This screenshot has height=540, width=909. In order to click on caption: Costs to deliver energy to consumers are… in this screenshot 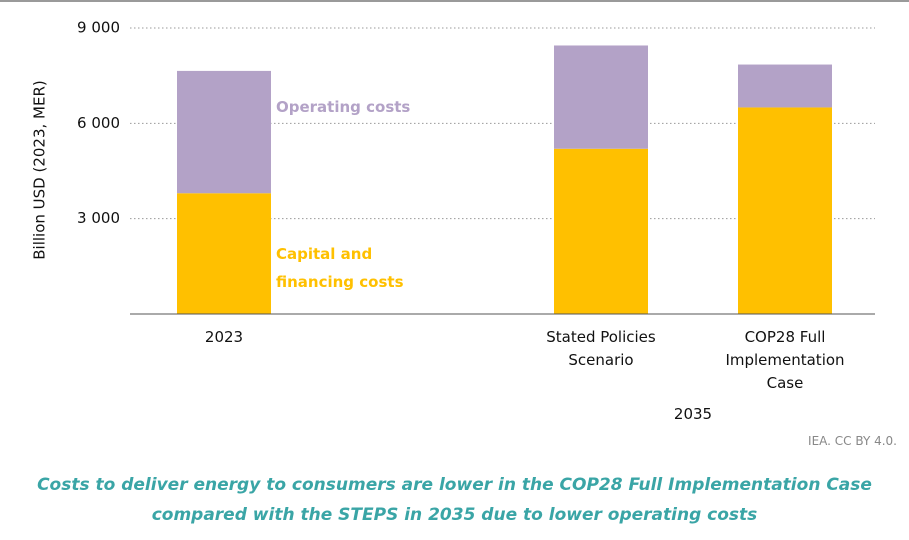, I will do `click(454, 500)`.